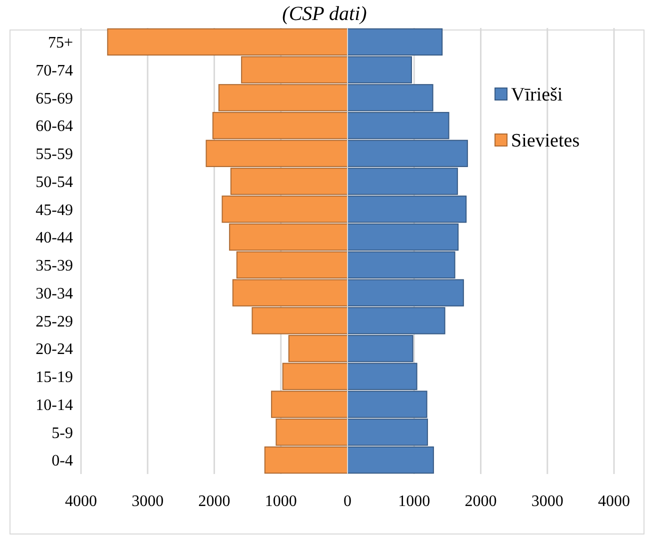 The height and width of the screenshot is (536, 649). Describe the element at coordinates (62, 461) in the screenshot. I see `y-tick-label: 0-4` at that location.